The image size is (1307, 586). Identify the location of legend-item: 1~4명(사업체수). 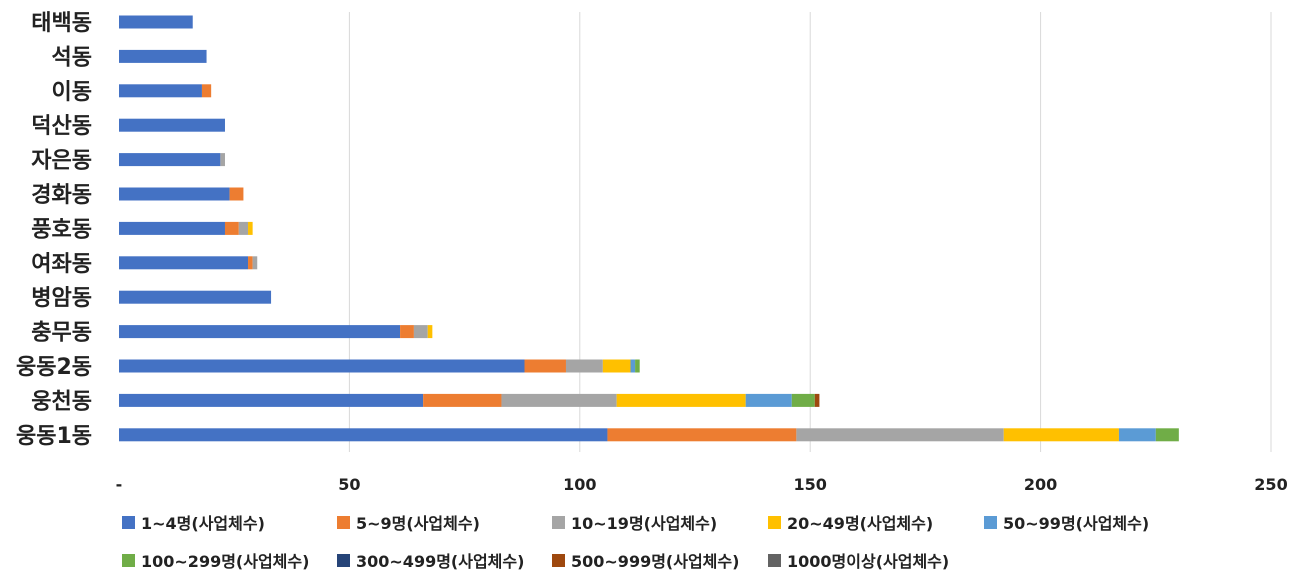
(193, 523).